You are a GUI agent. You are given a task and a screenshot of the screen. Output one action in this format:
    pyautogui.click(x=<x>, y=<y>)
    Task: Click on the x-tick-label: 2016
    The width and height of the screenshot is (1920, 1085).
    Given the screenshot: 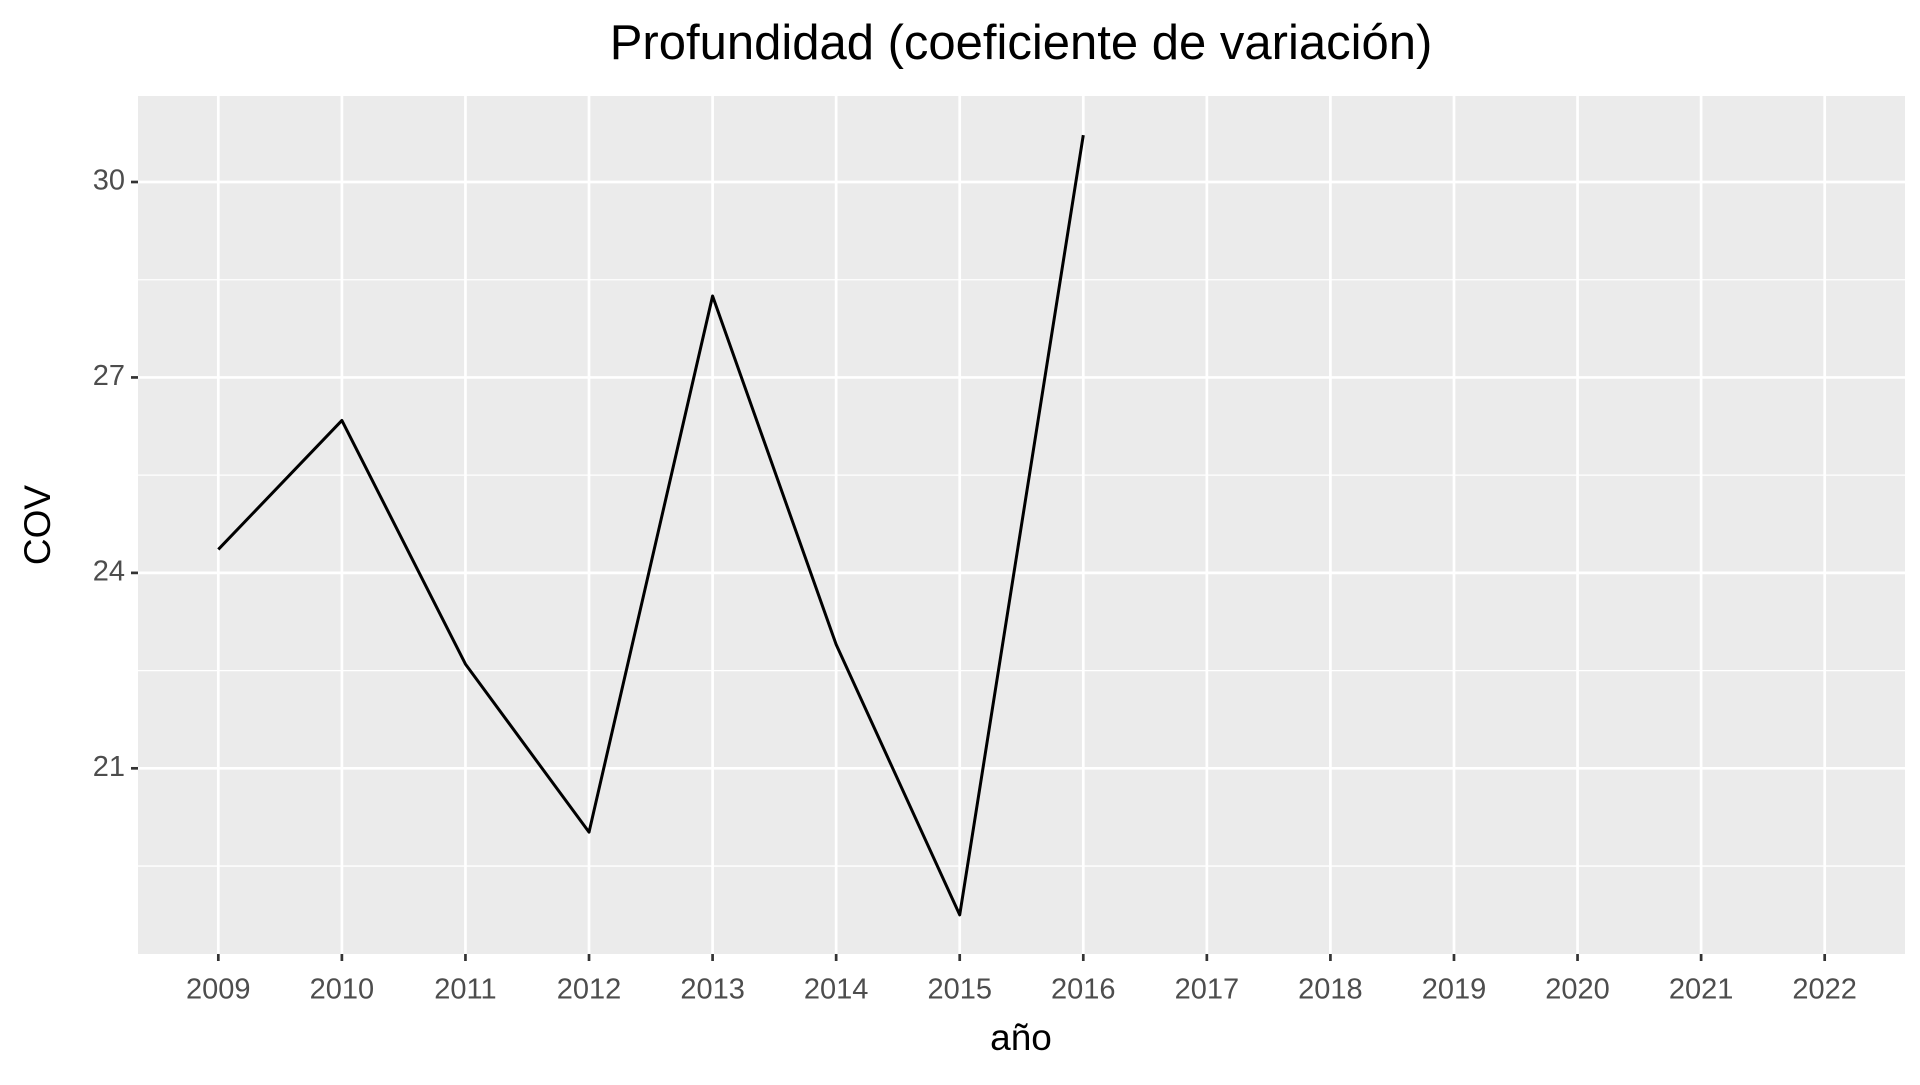 What is the action you would take?
    pyautogui.click(x=1083, y=990)
    